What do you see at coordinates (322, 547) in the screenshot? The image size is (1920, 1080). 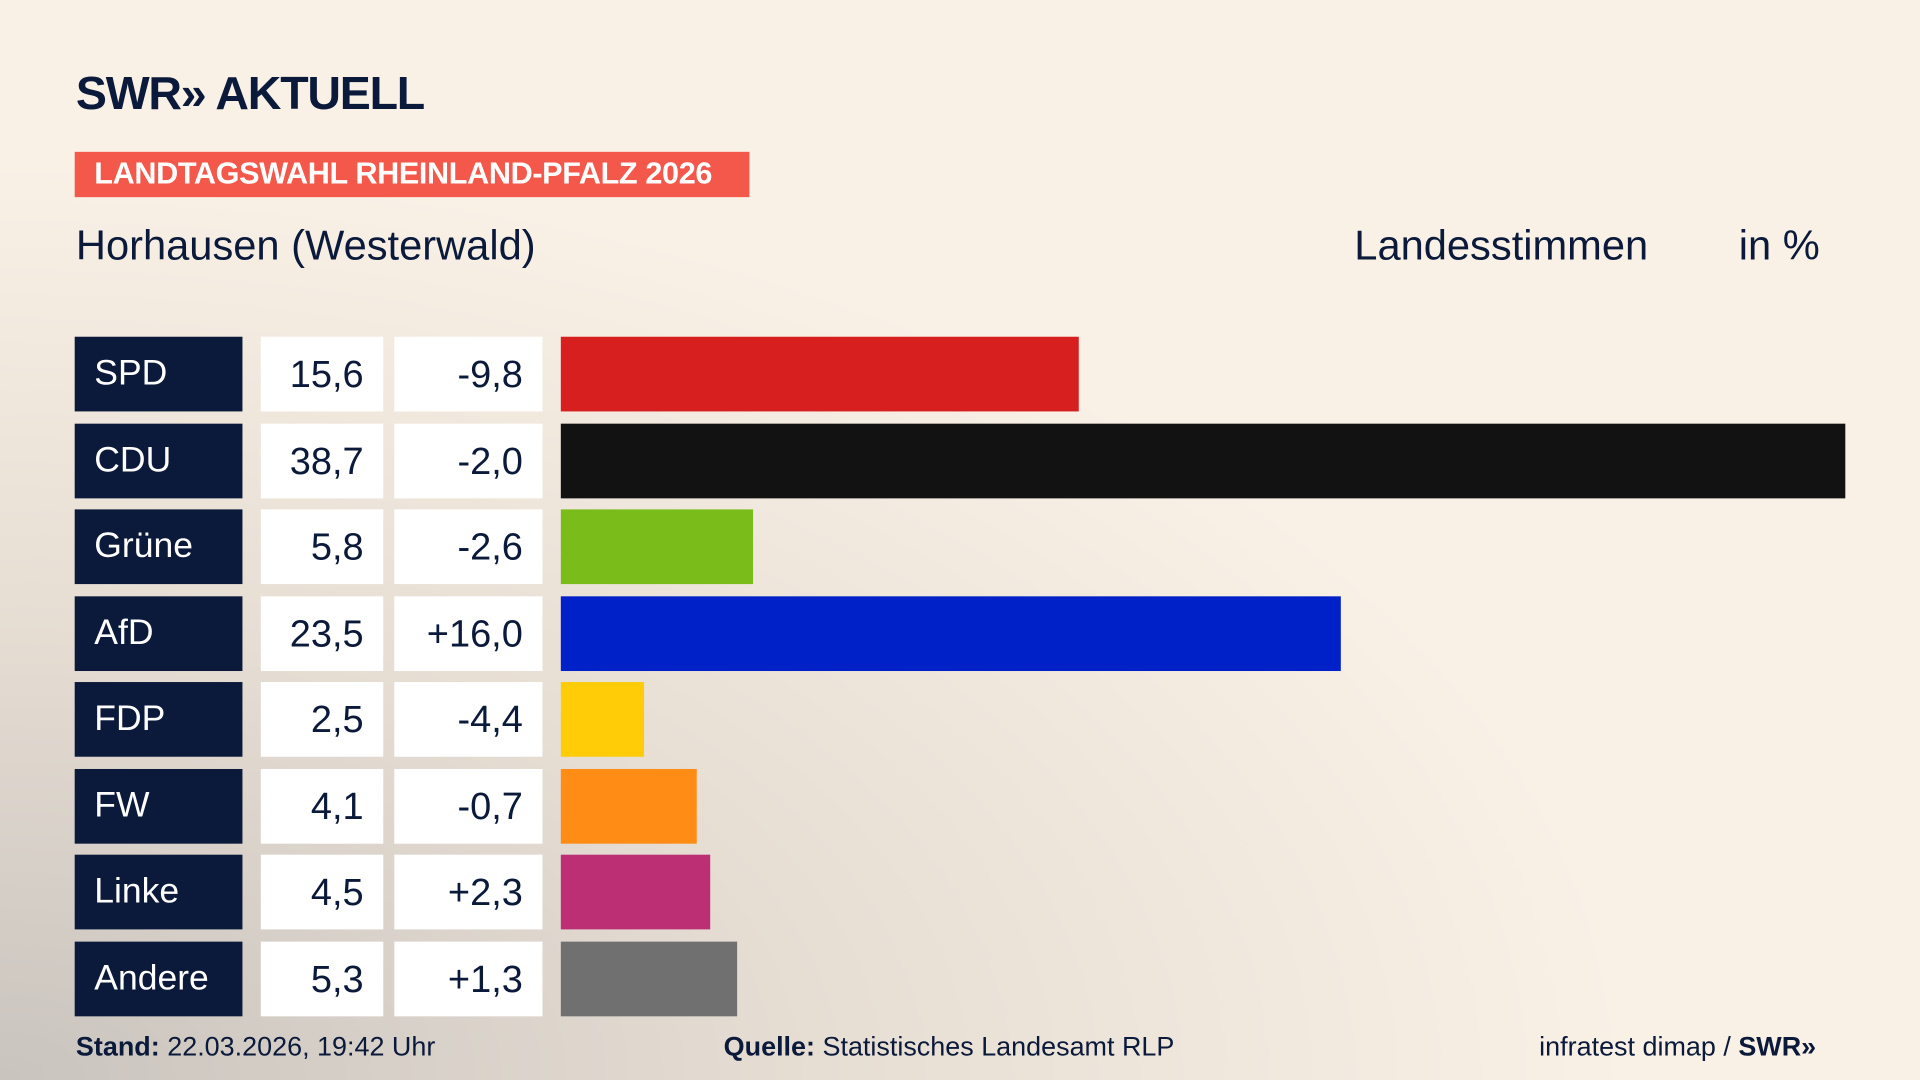 I see `value-label: 5,8` at bounding box center [322, 547].